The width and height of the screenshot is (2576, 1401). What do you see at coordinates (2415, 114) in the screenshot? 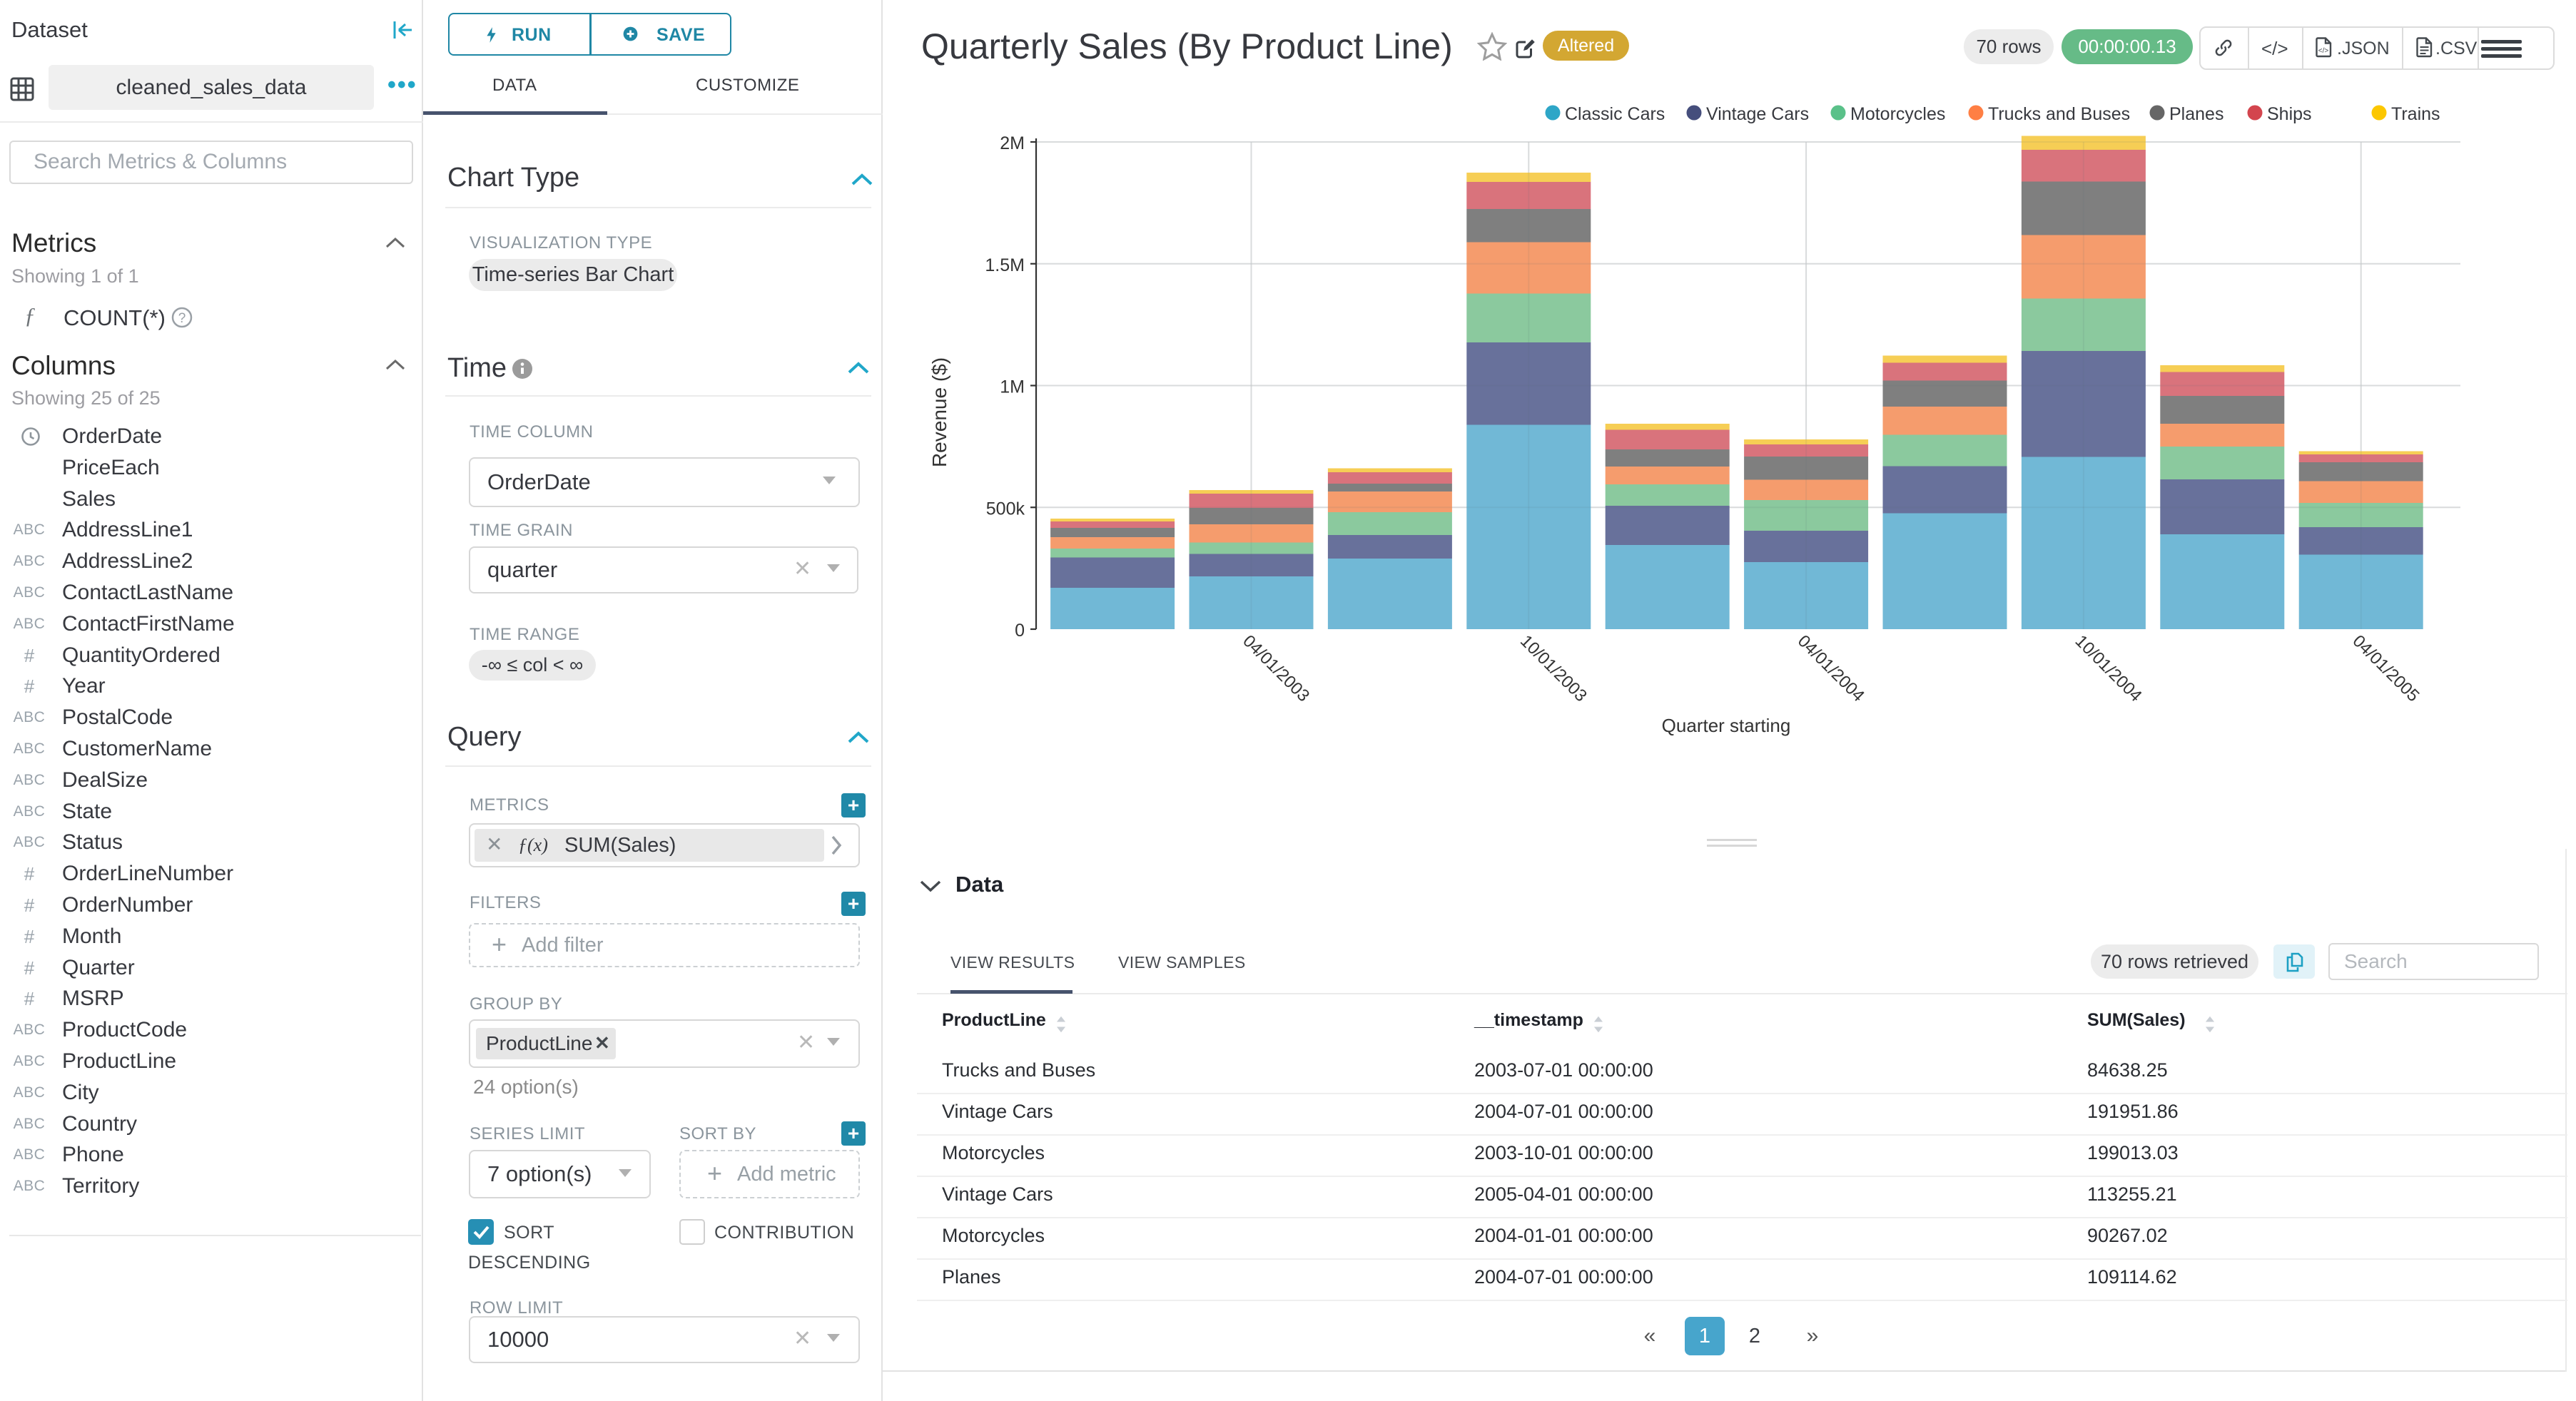
I see `svg-text: Trains` at bounding box center [2415, 114].